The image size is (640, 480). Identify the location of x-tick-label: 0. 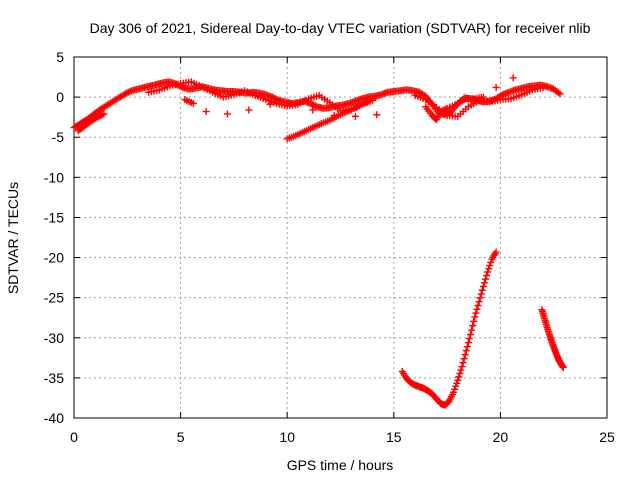
(74, 437).